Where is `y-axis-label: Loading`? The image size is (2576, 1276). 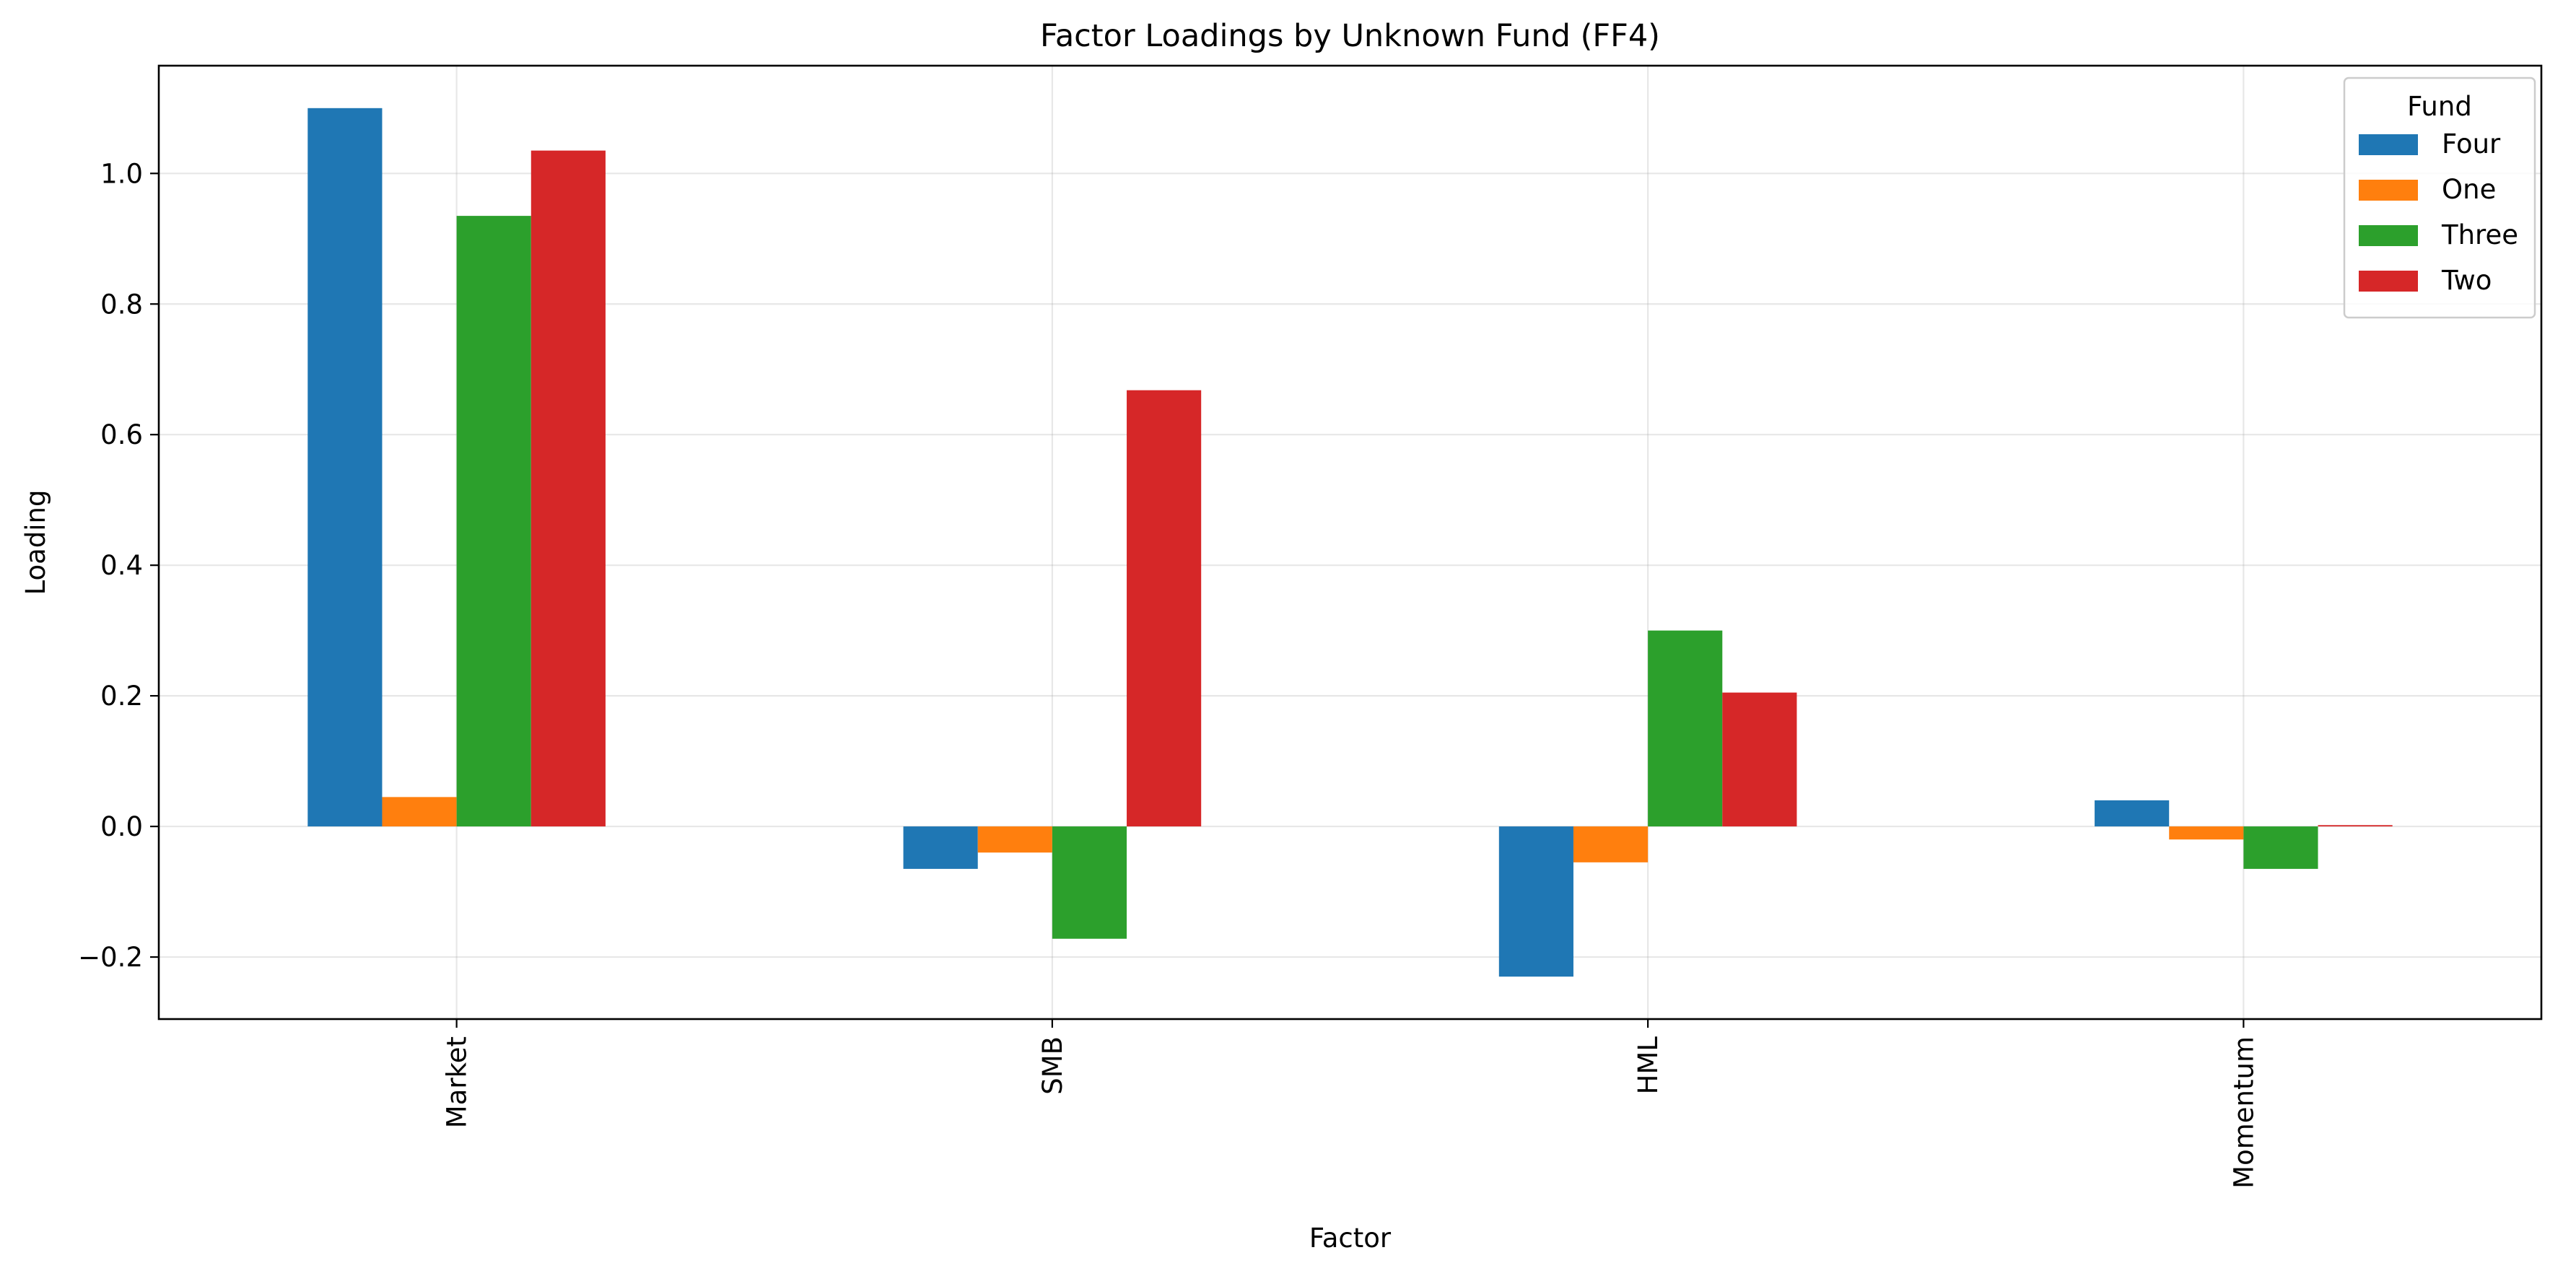 y-axis-label: Loading is located at coordinates (35, 542).